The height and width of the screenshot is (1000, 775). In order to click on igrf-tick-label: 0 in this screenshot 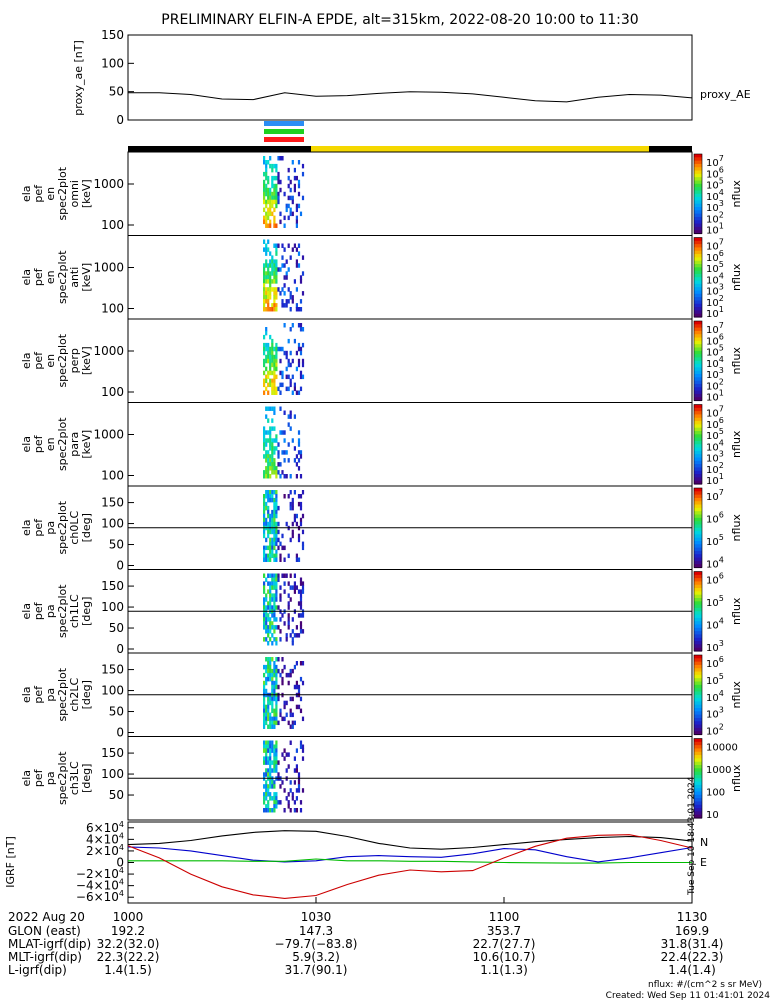, I will do `click(120, 863)`.